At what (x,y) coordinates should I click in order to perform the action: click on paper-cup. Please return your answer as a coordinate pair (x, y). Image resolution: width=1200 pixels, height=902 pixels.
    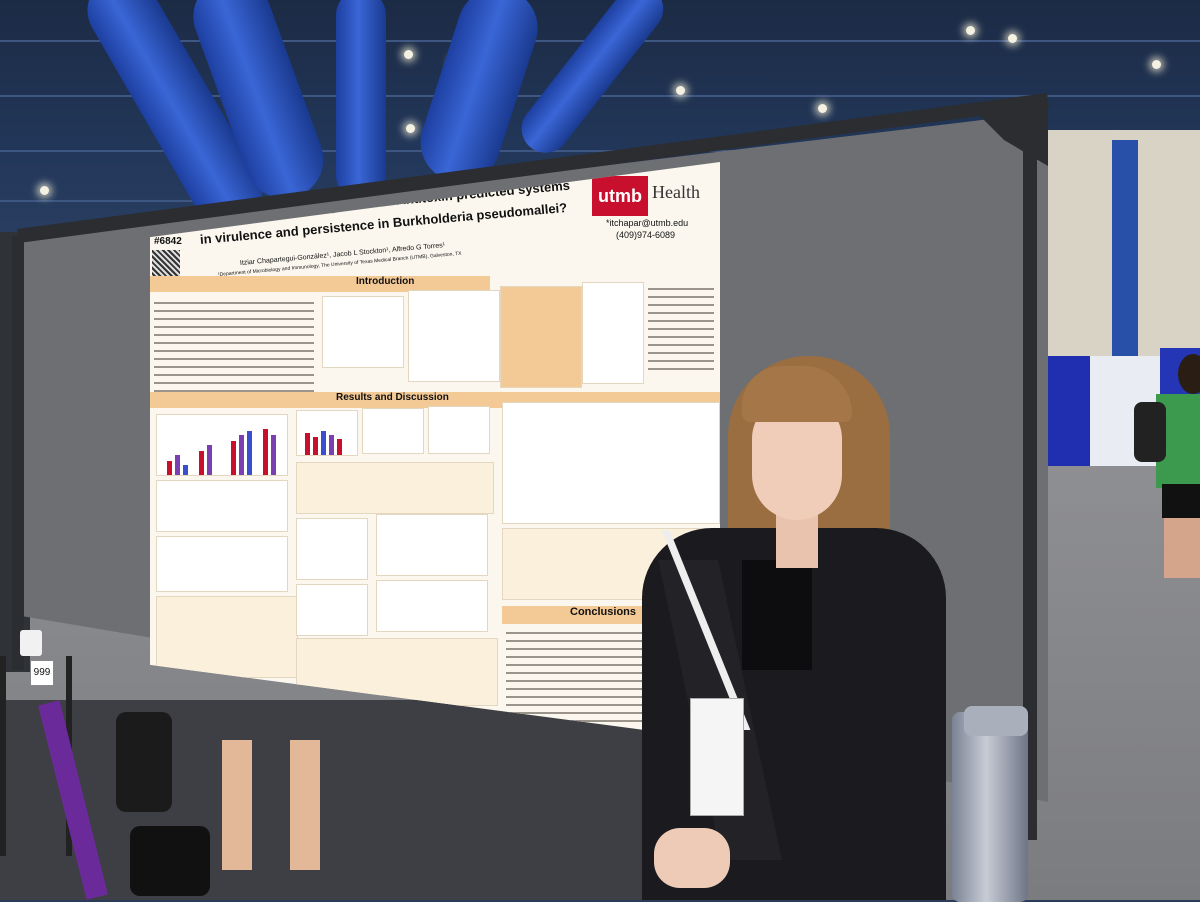
    Looking at the image, I should click on (31, 643).